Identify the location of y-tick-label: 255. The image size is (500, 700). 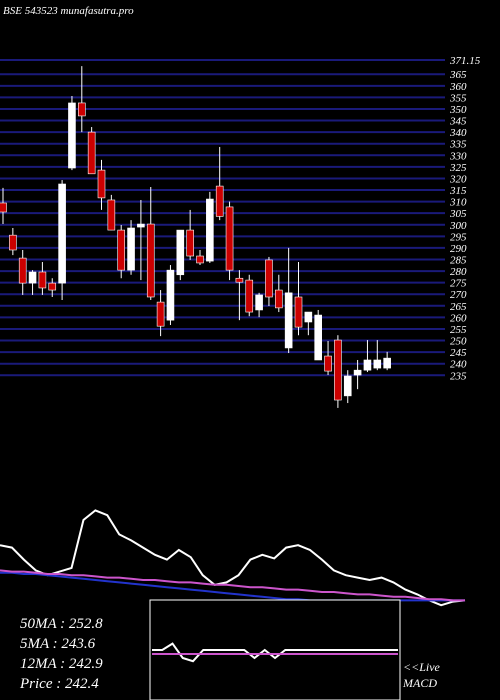
(458, 330).